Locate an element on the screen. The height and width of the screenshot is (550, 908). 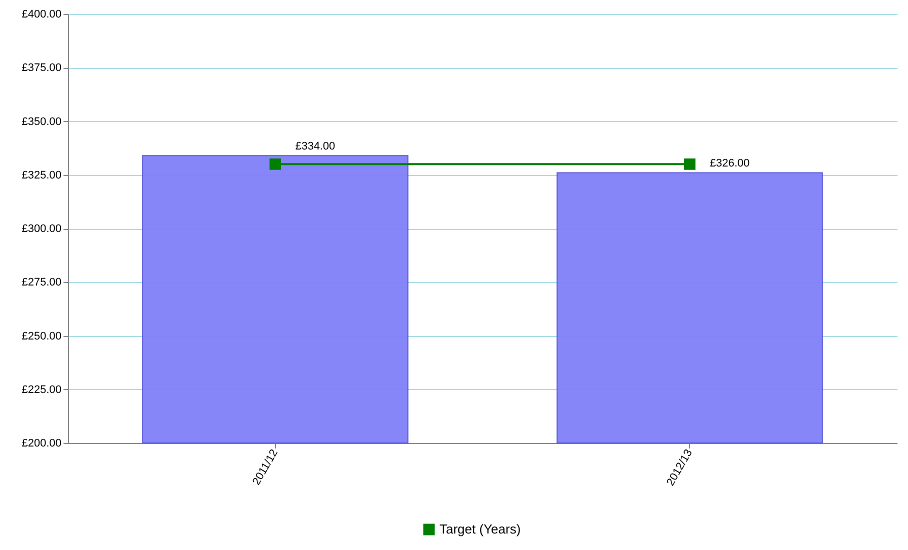
y-tick-label: £350.00 is located at coordinates (42, 122).